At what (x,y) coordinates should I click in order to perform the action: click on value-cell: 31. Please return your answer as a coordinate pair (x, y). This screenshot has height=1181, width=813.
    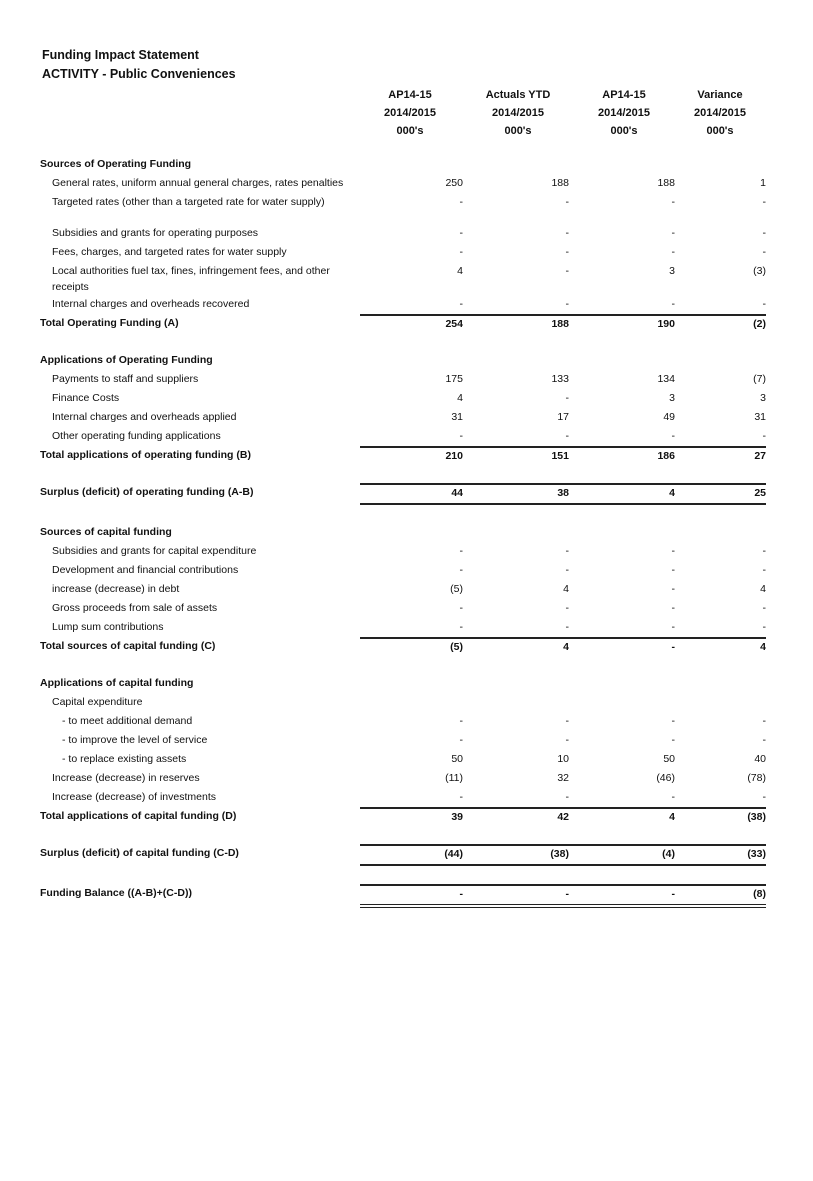
    Looking at the image, I should click on (457, 417).